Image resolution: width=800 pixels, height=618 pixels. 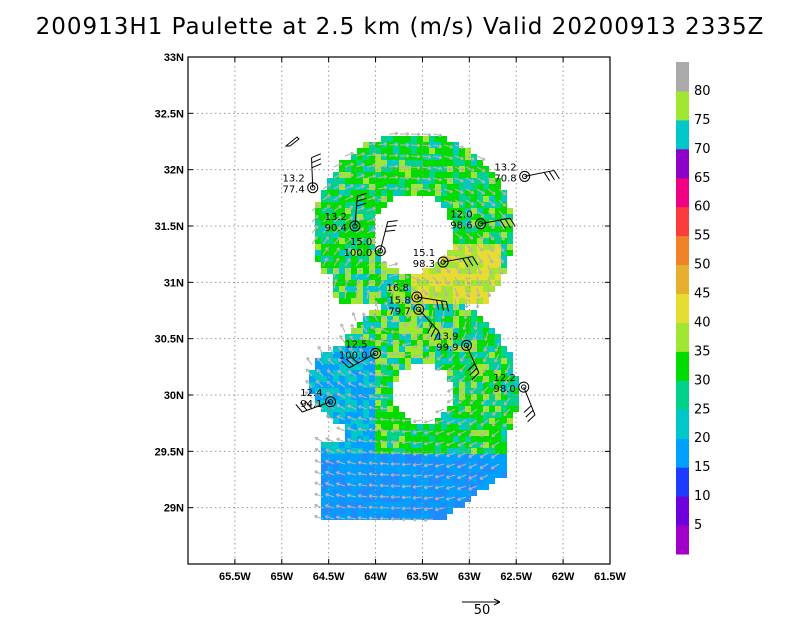 I want to click on x-tick-label: 64W, so click(x=375, y=577).